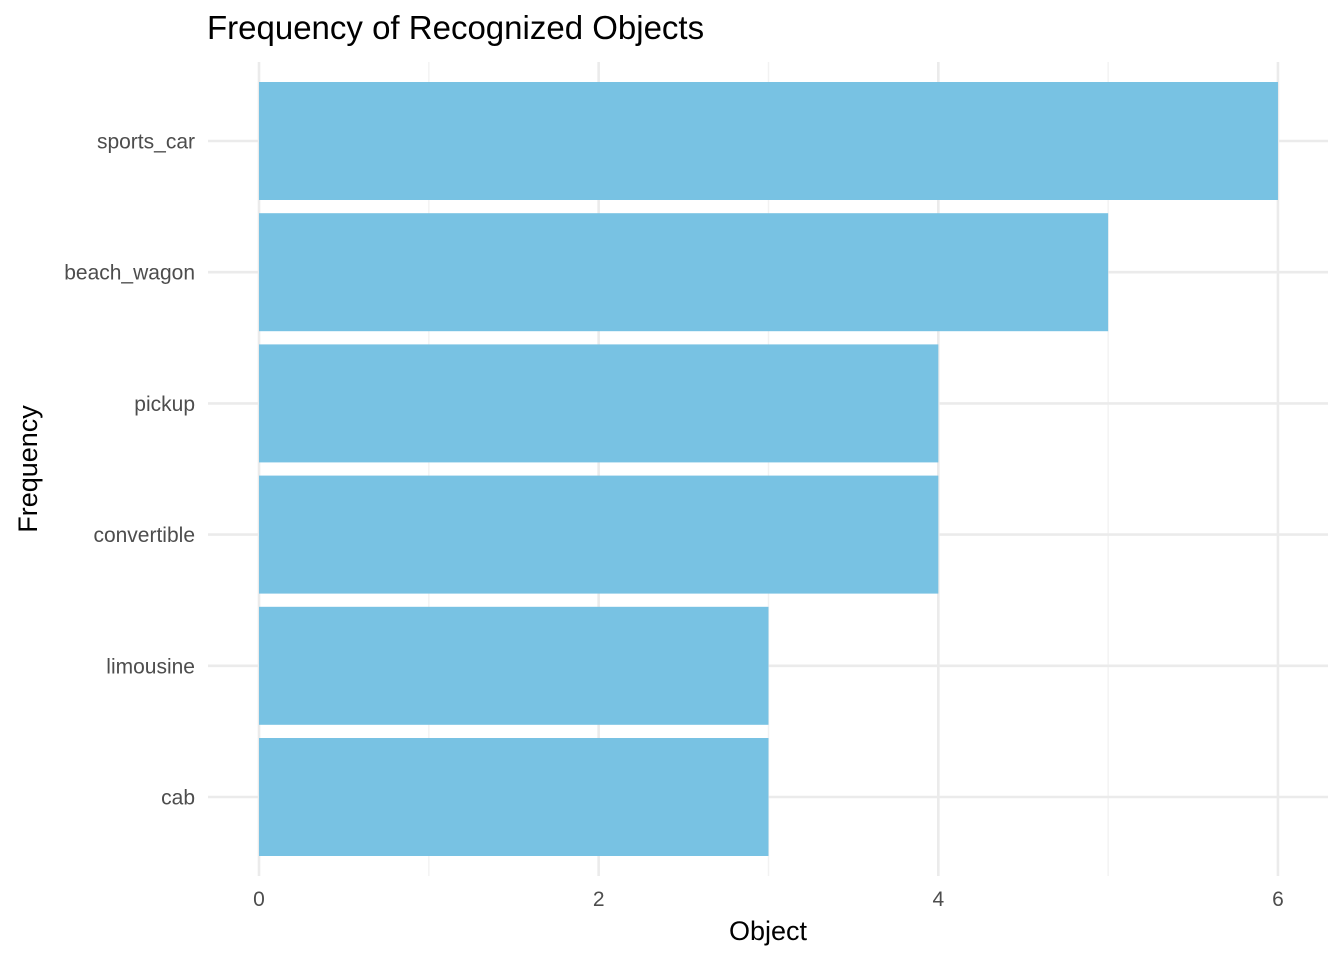  I want to click on x-axis-tick-labels: 0 2 4 6, so click(768, 899).